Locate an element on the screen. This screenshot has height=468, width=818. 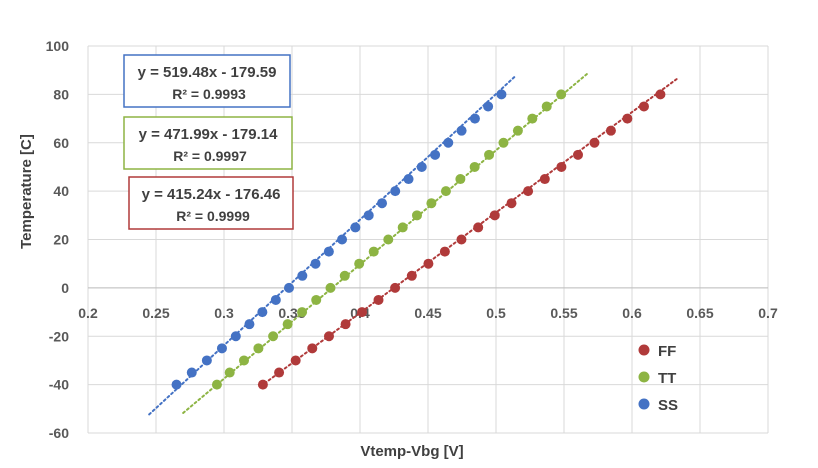
y-tick-label: 60 is located at coordinates (61, 143).